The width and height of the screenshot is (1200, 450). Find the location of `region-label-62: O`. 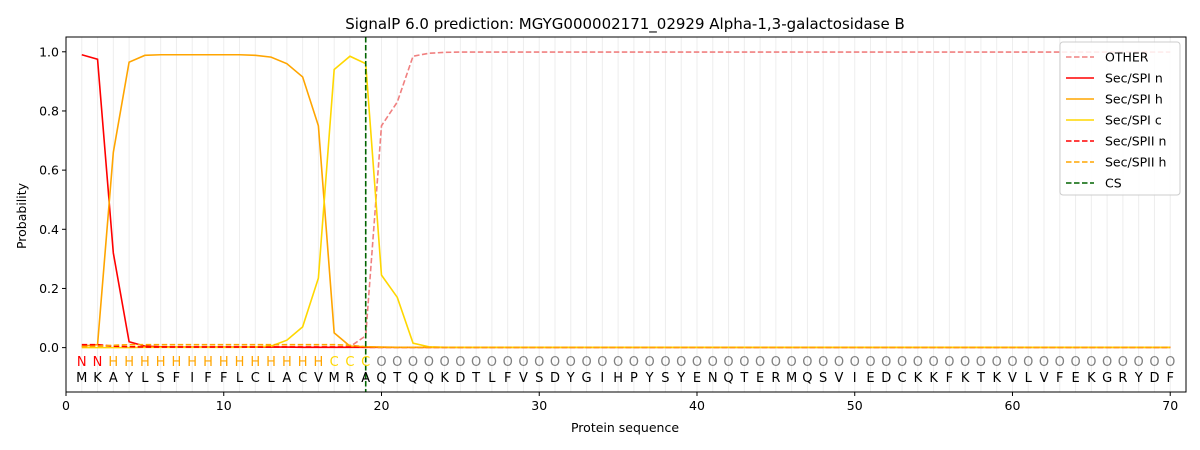

region-label-62: O is located at coordinates (1044, 362).